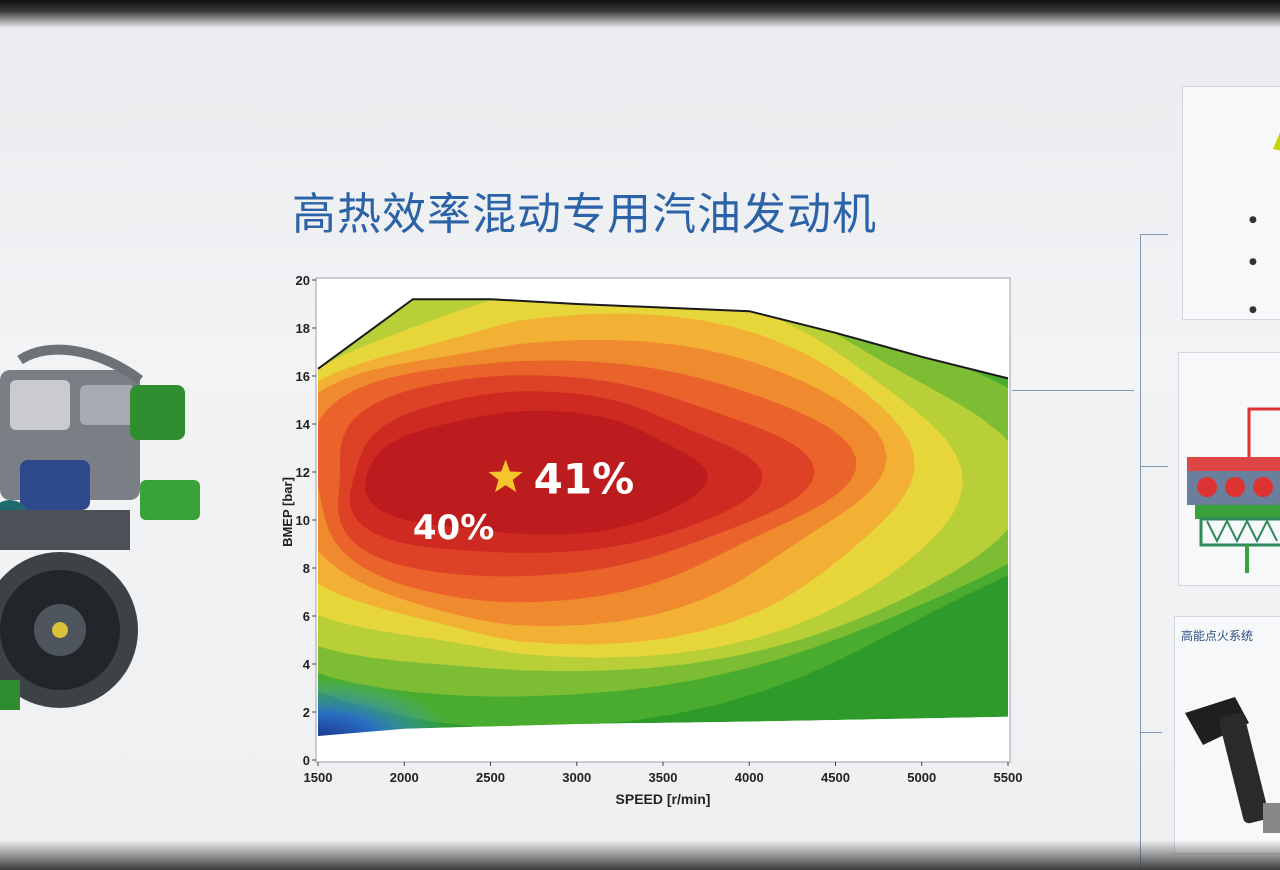 The width and height of the screenshot is (1280, 870). What do you see at coordinates (835, 777) in the screenshot?
I see `x-tick-label: 4500` at bounding box center [835, 777].